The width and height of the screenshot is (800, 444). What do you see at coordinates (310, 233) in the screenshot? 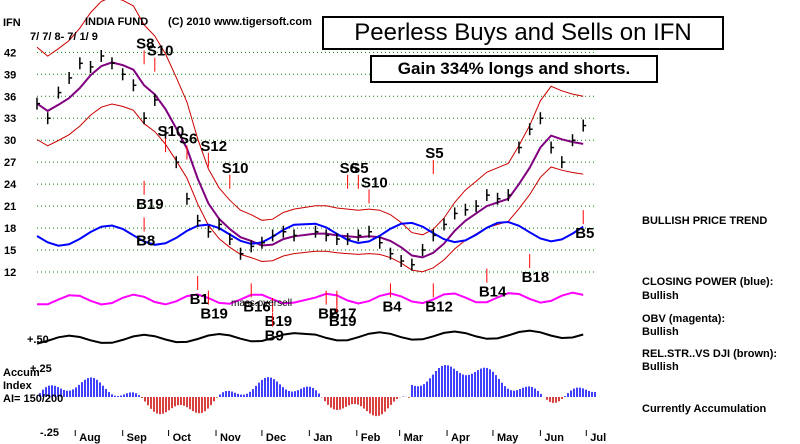
I see `closing-power-line` at bounding box center [310, 233].